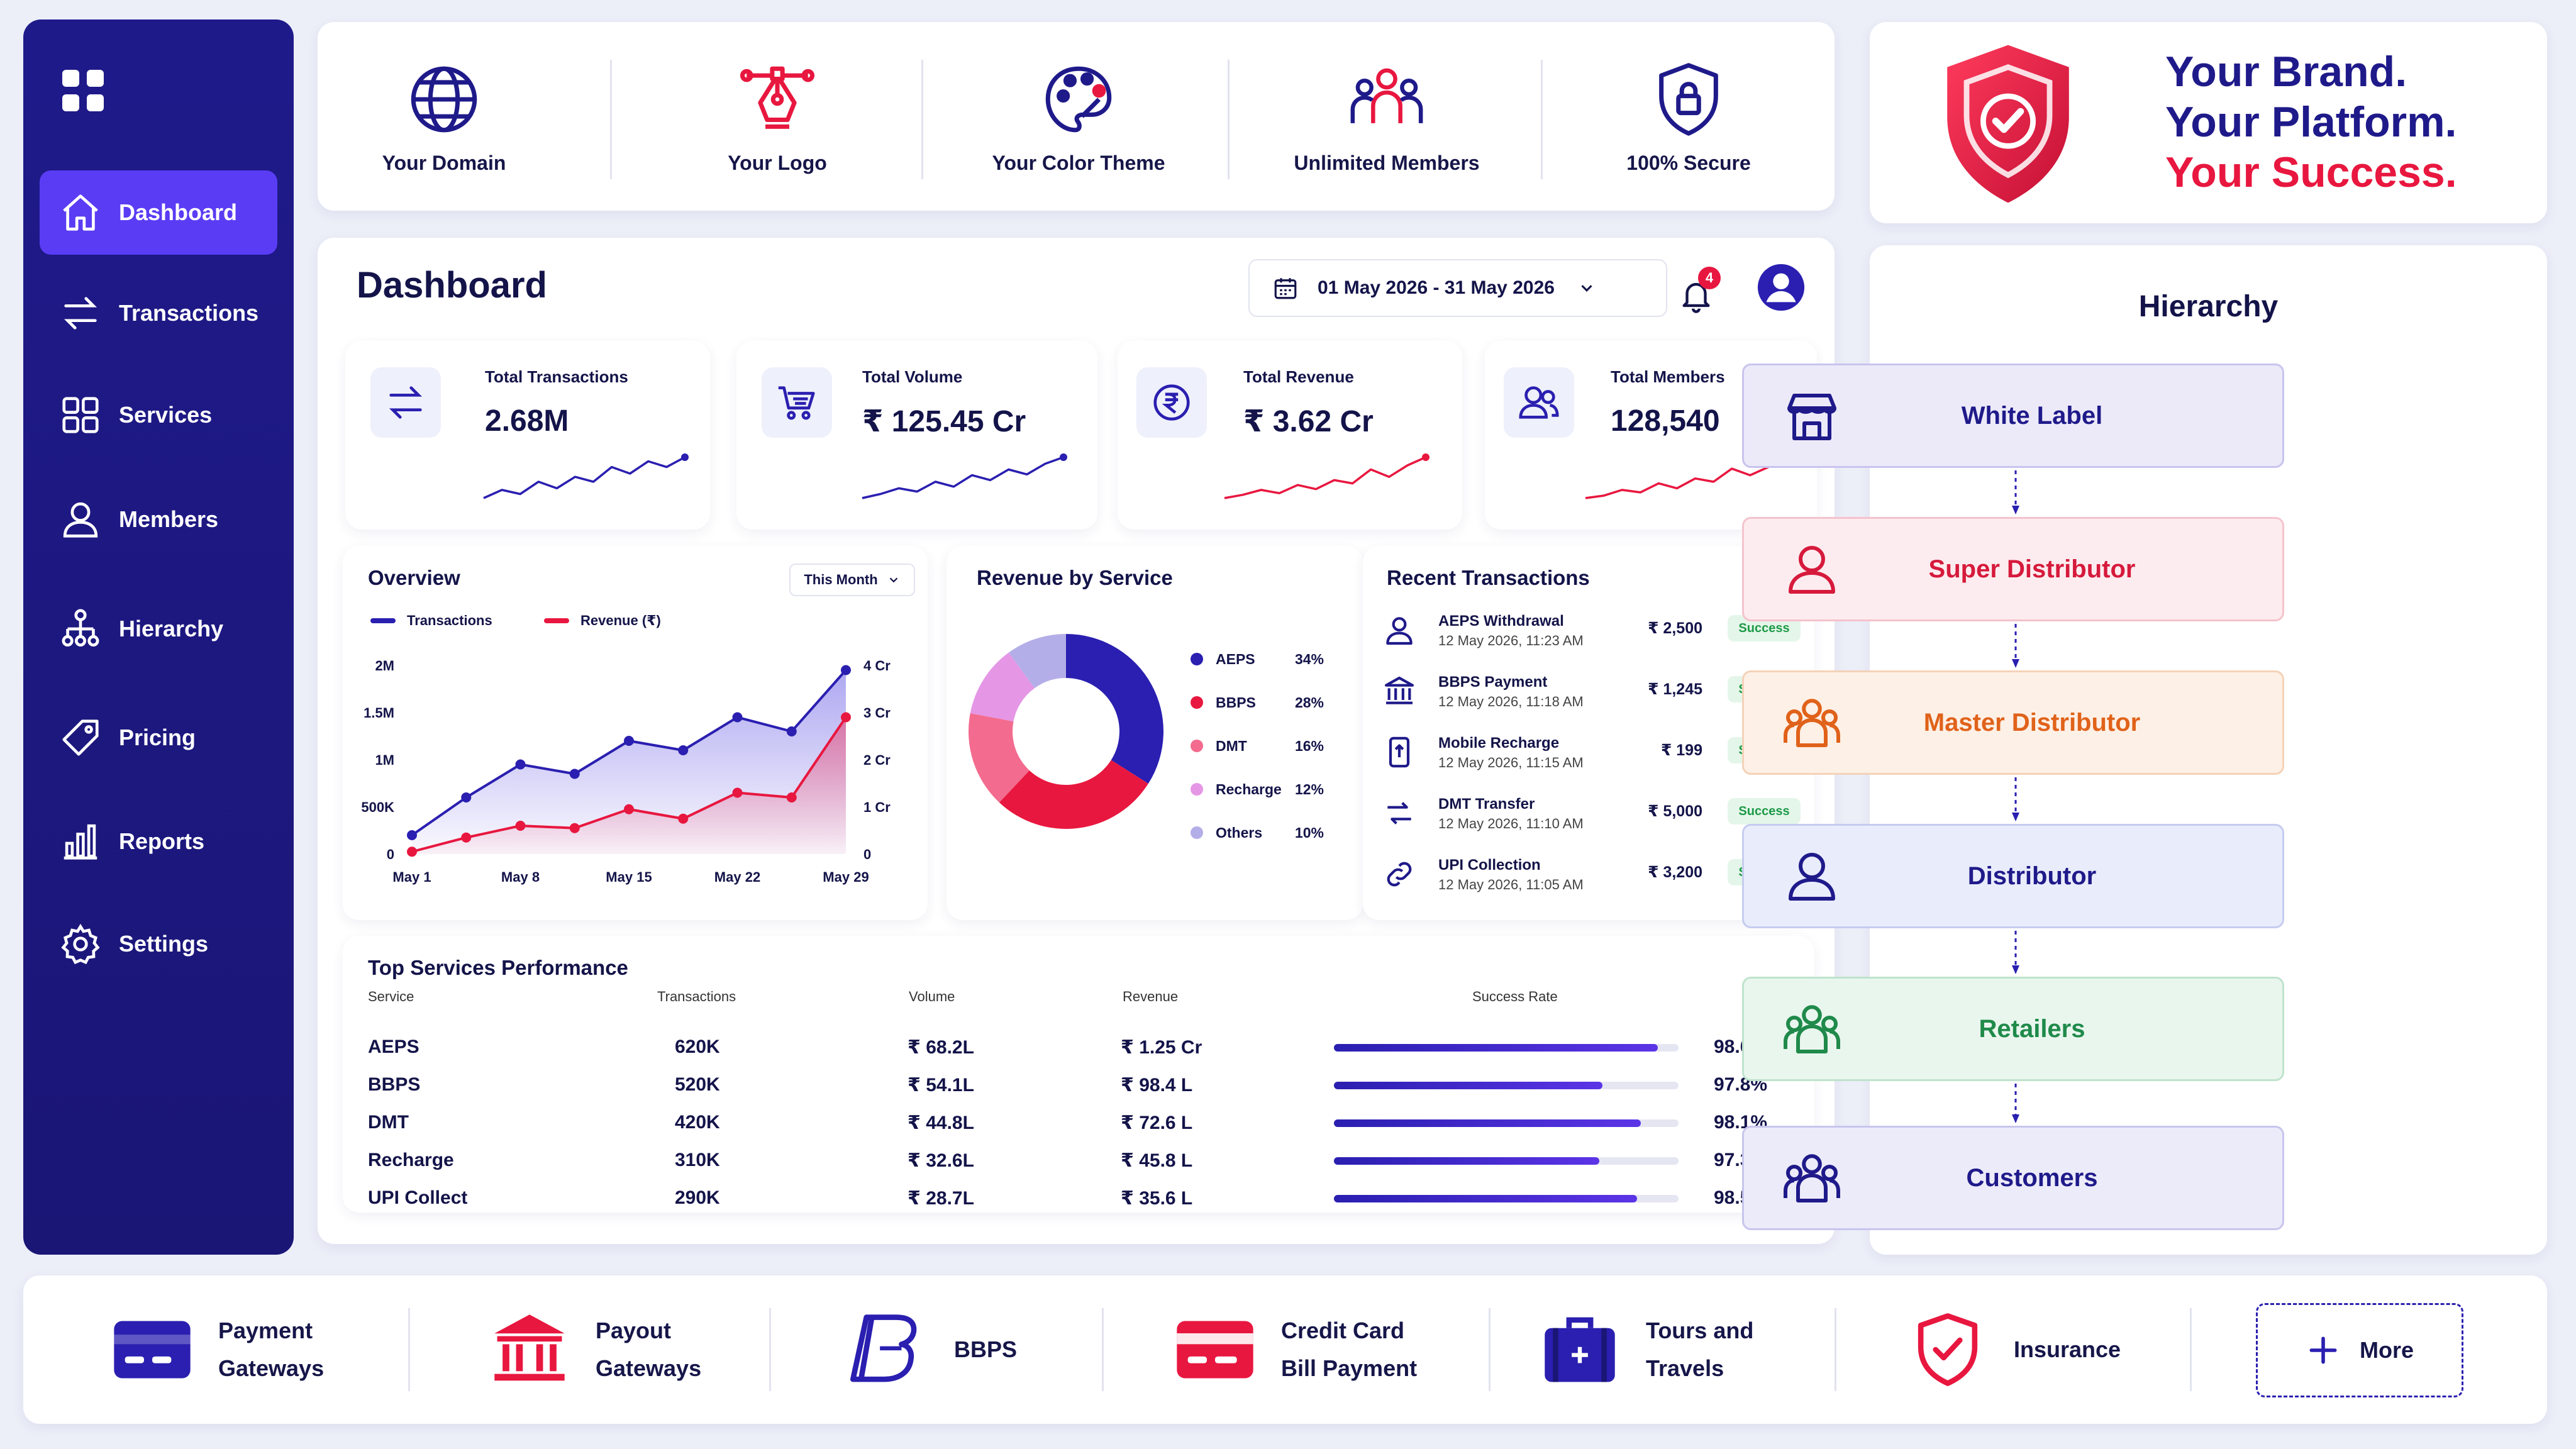 The width and height of the screenshot is (2576, 1449). What do you see at coordinates (158, 738) in the screenshot?
I see `sidebar-item-pricing: Pricing` at bounding box center [158, 738].